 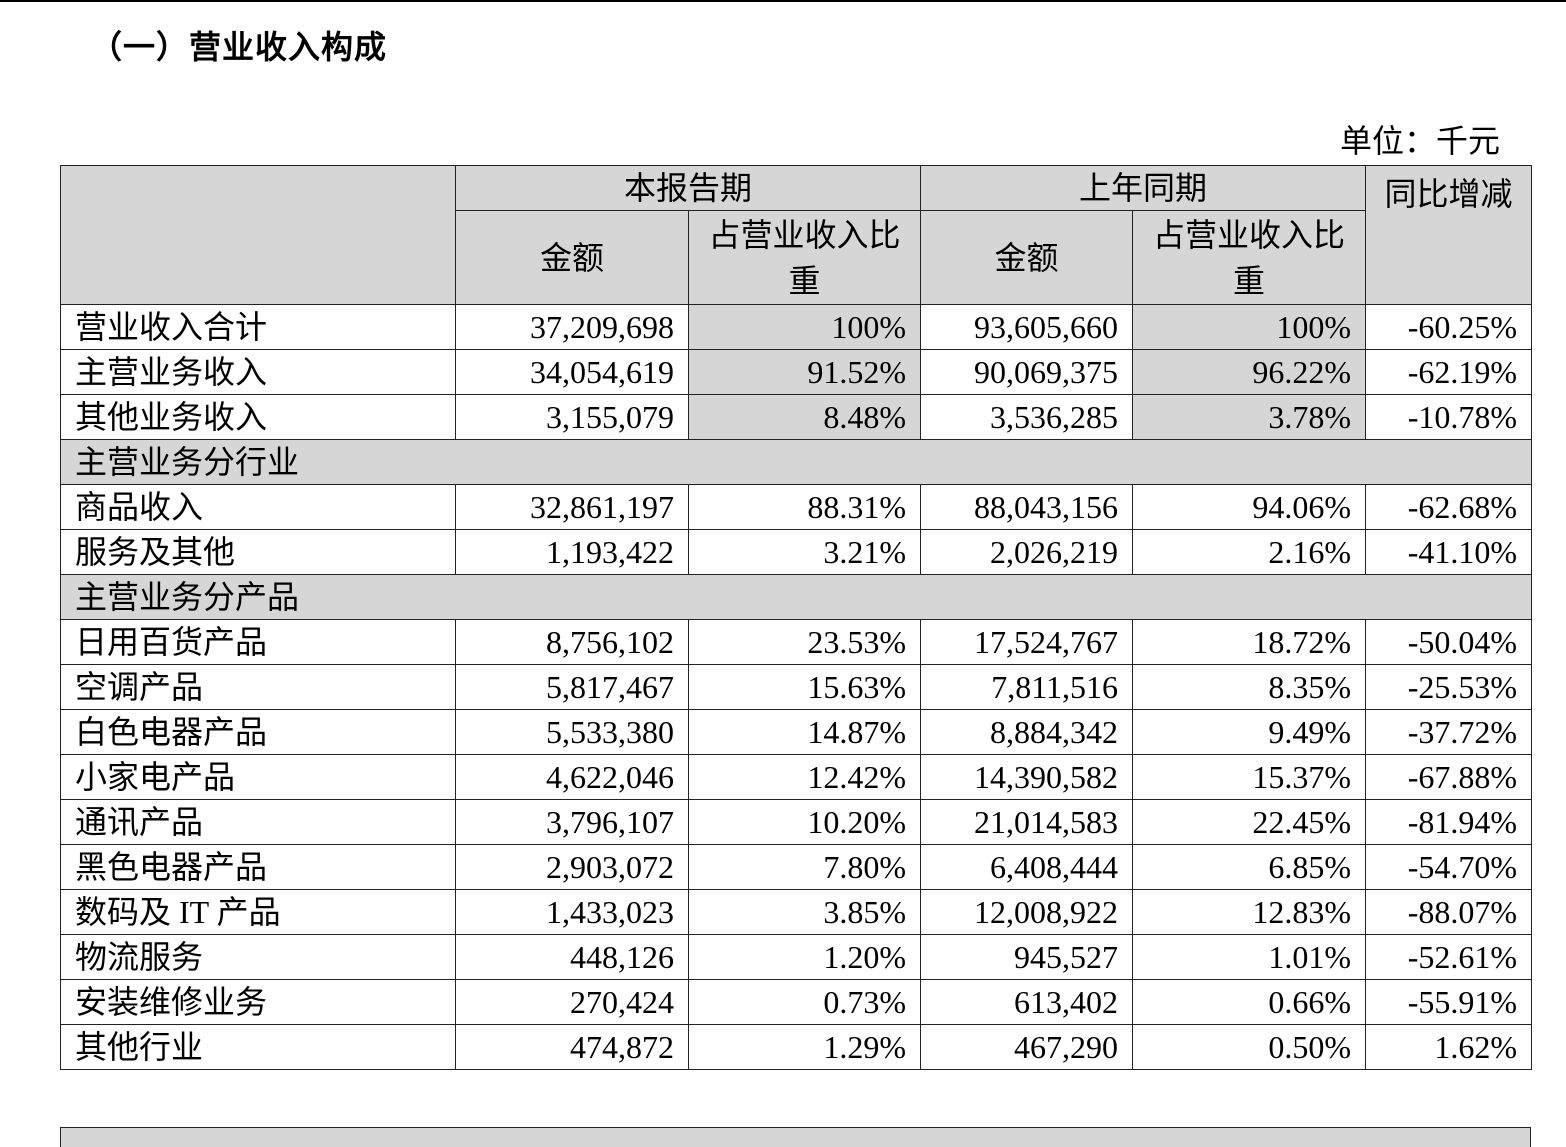 I want to click on prior-amount-cell: 12,008,922, so click(x=1027, y=912).